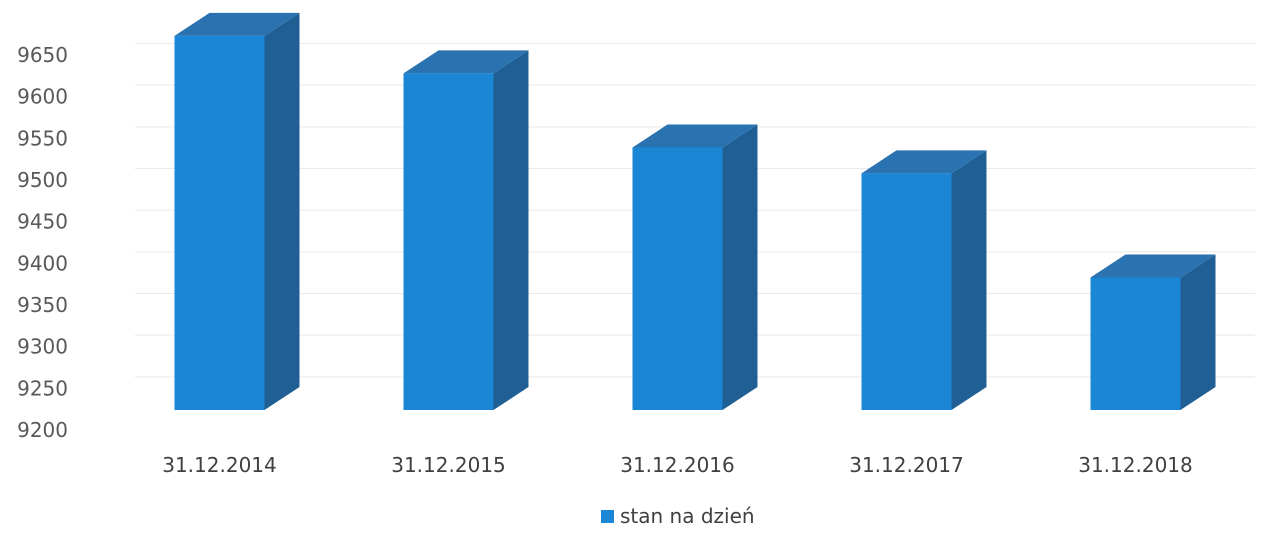 The image size is (1268, 535). I want to click on x-tick-label: 31.12.2018, so click(1135, 465).